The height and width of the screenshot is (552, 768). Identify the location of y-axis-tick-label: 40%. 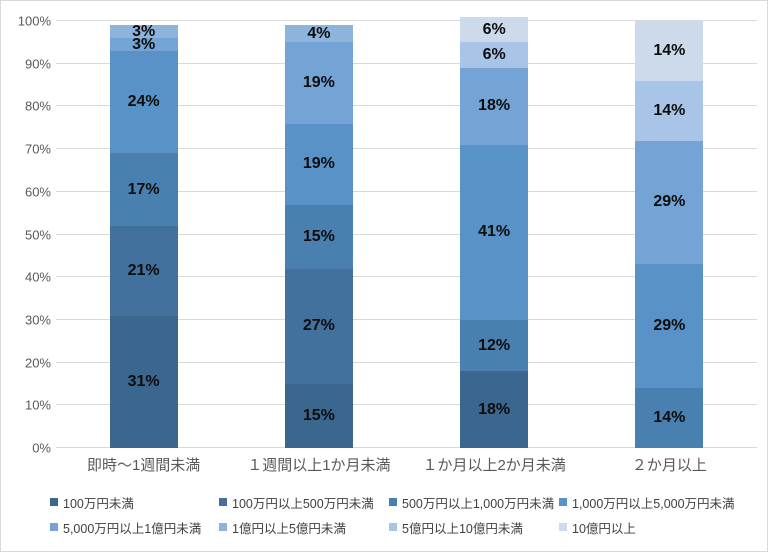
(37, 277).